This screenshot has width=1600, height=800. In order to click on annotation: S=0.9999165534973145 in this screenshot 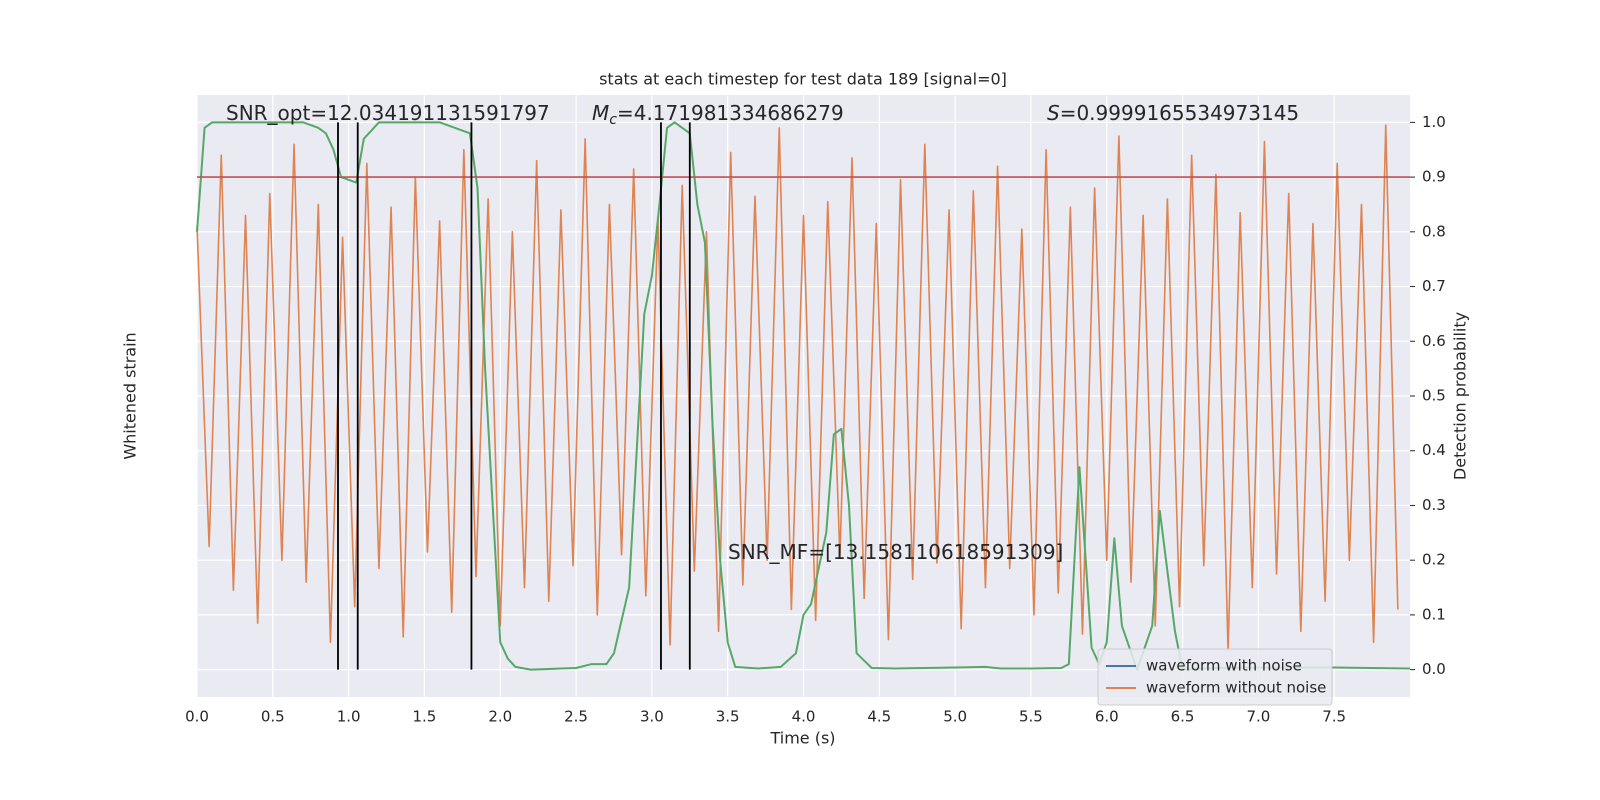, I will do `click(1173, 113)`.